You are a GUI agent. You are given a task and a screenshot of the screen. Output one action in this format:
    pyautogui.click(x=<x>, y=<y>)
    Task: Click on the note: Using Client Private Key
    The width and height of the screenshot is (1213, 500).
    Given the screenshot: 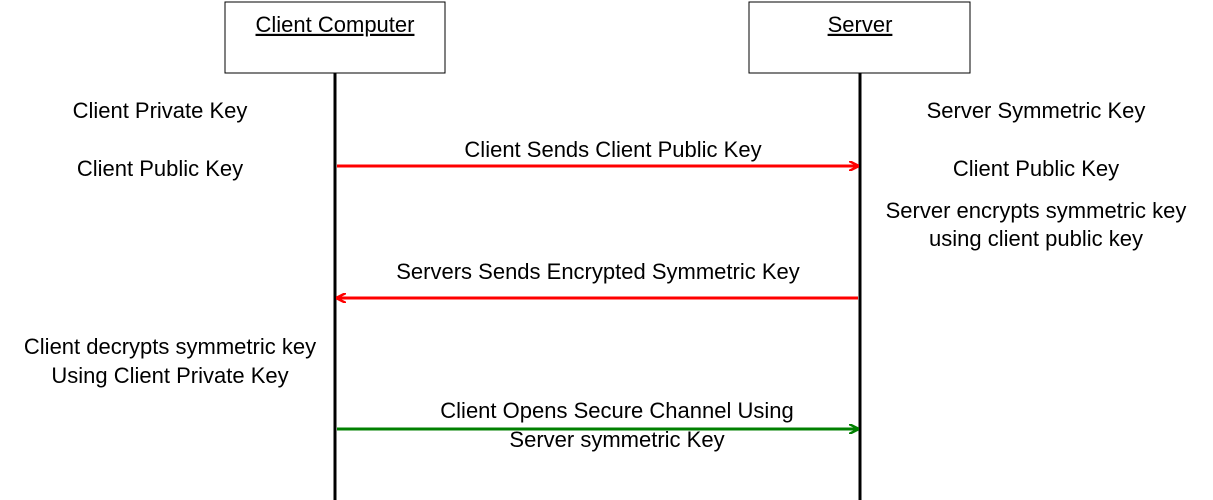 What is the action you would take?
    pyautogui.click(x=169, y=375)
    